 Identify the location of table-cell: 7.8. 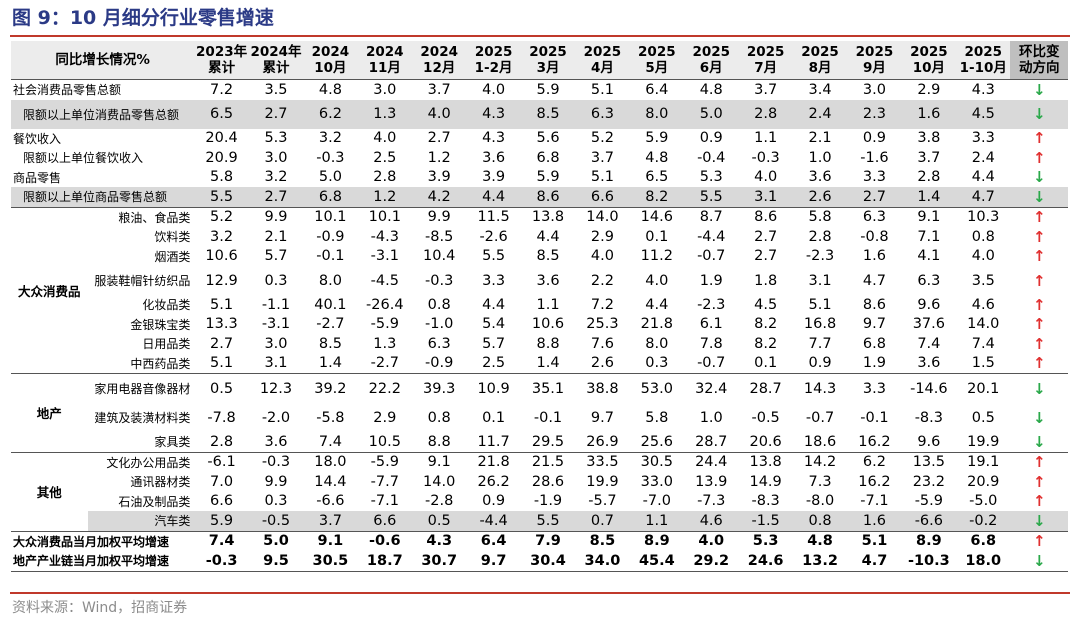
(711, 343).